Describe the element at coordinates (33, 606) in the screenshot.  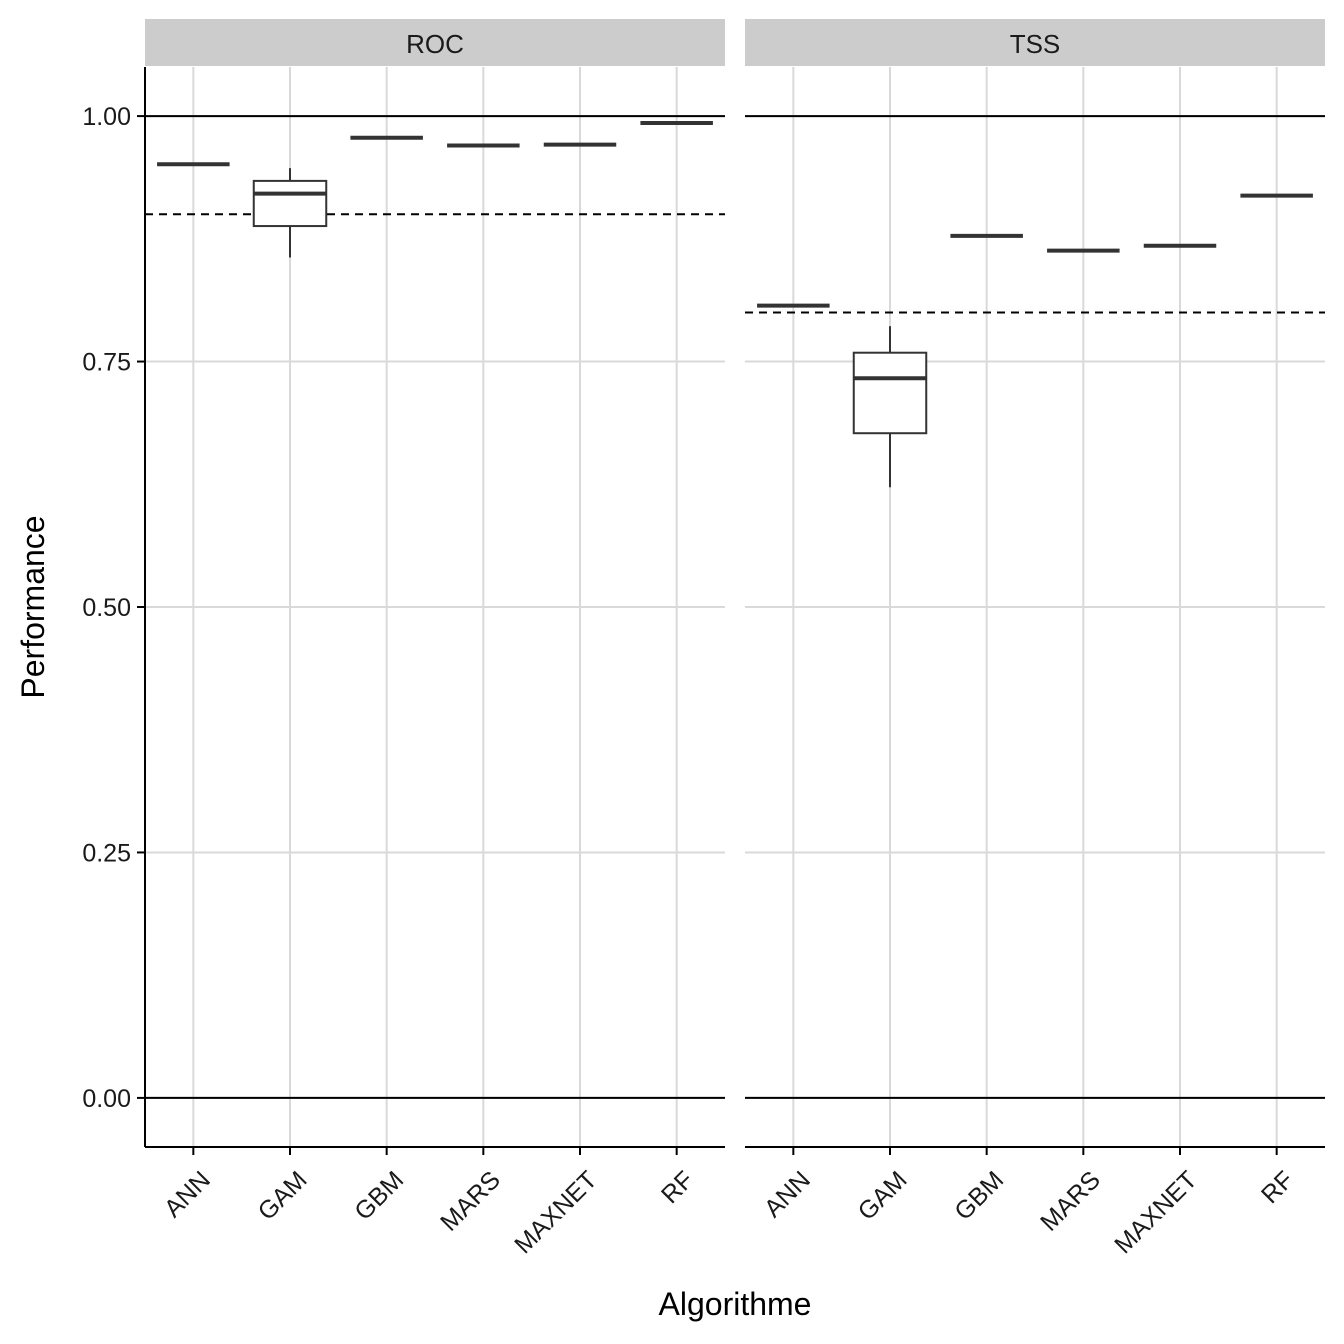
I see `y-axis-title: Performance` at that location.